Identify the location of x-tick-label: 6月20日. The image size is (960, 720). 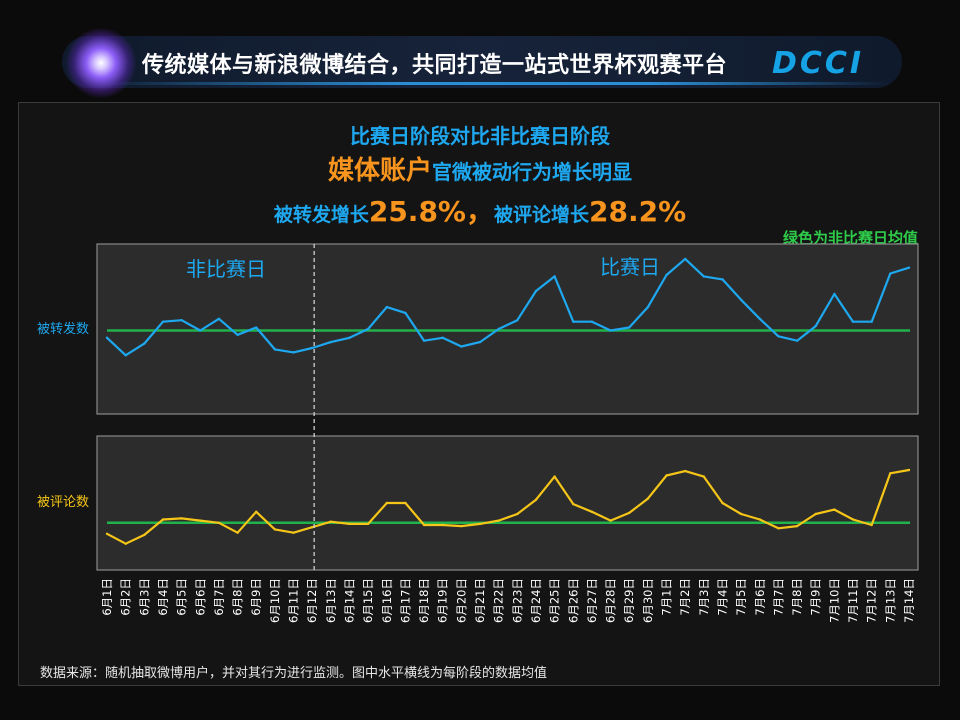
(461, 600).